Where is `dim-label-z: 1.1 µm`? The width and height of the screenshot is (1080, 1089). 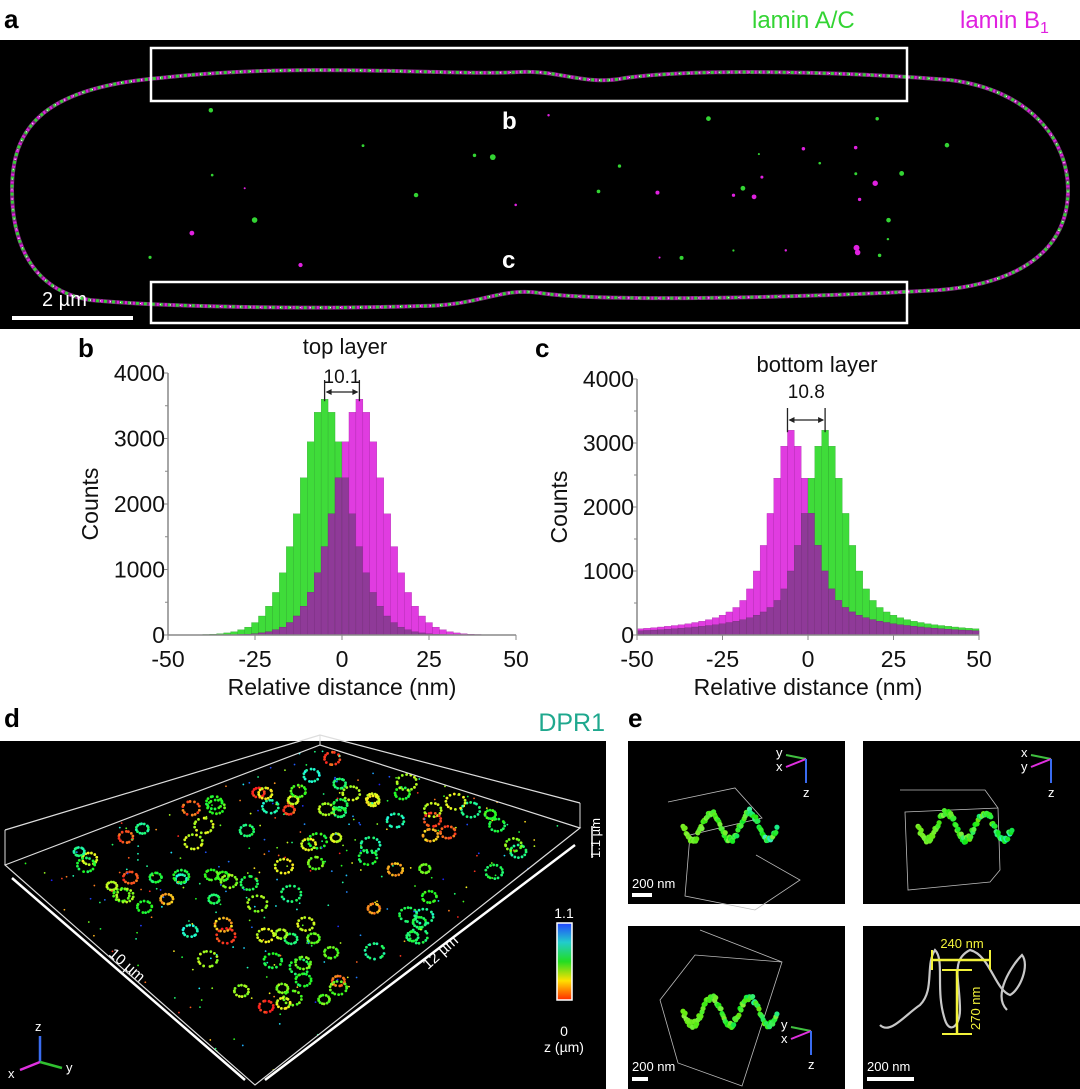
dim-label-z: 1.1 µm is located at coordinates (595, 838).